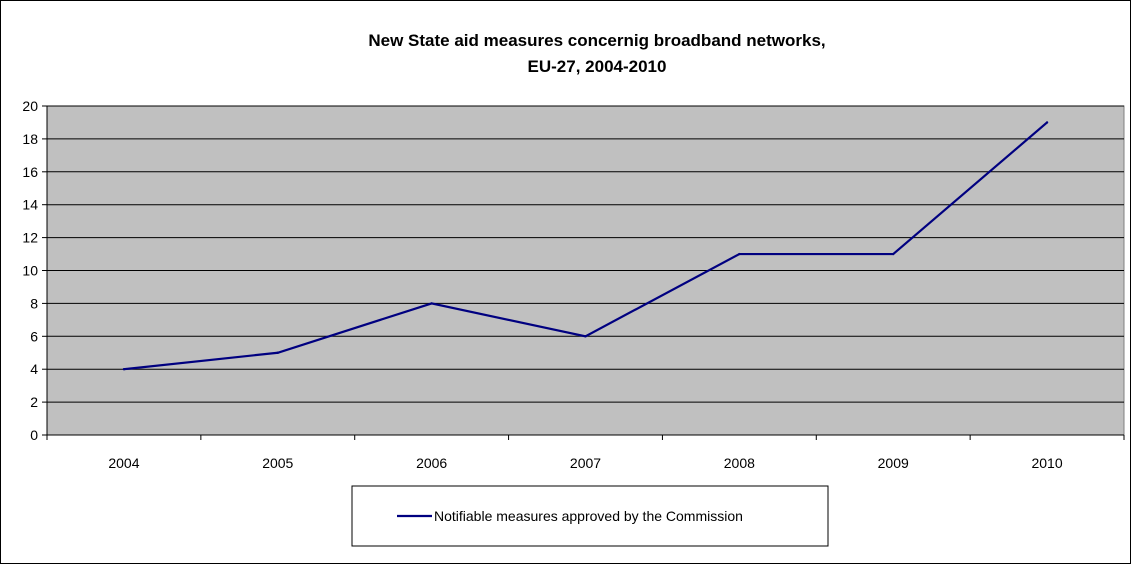 Image resolution: width=1131 pixels, height=564 pixels. I want to click on y-tick-label-0: 0, so click(34, 435).